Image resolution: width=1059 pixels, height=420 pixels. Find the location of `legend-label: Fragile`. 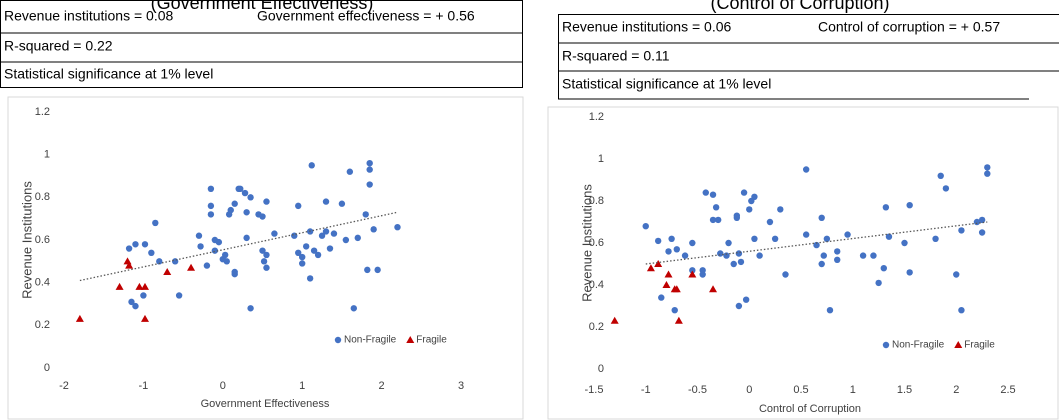

legend-label: Fragile is located at coordinates (979, 345).